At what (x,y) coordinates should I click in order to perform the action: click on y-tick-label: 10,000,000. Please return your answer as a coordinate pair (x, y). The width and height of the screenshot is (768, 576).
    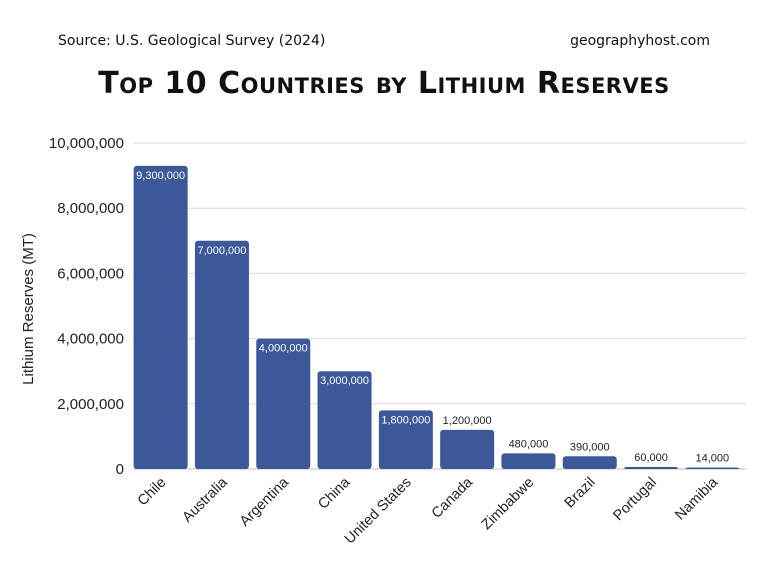
    Looking at the image, I should click on (86, 143).